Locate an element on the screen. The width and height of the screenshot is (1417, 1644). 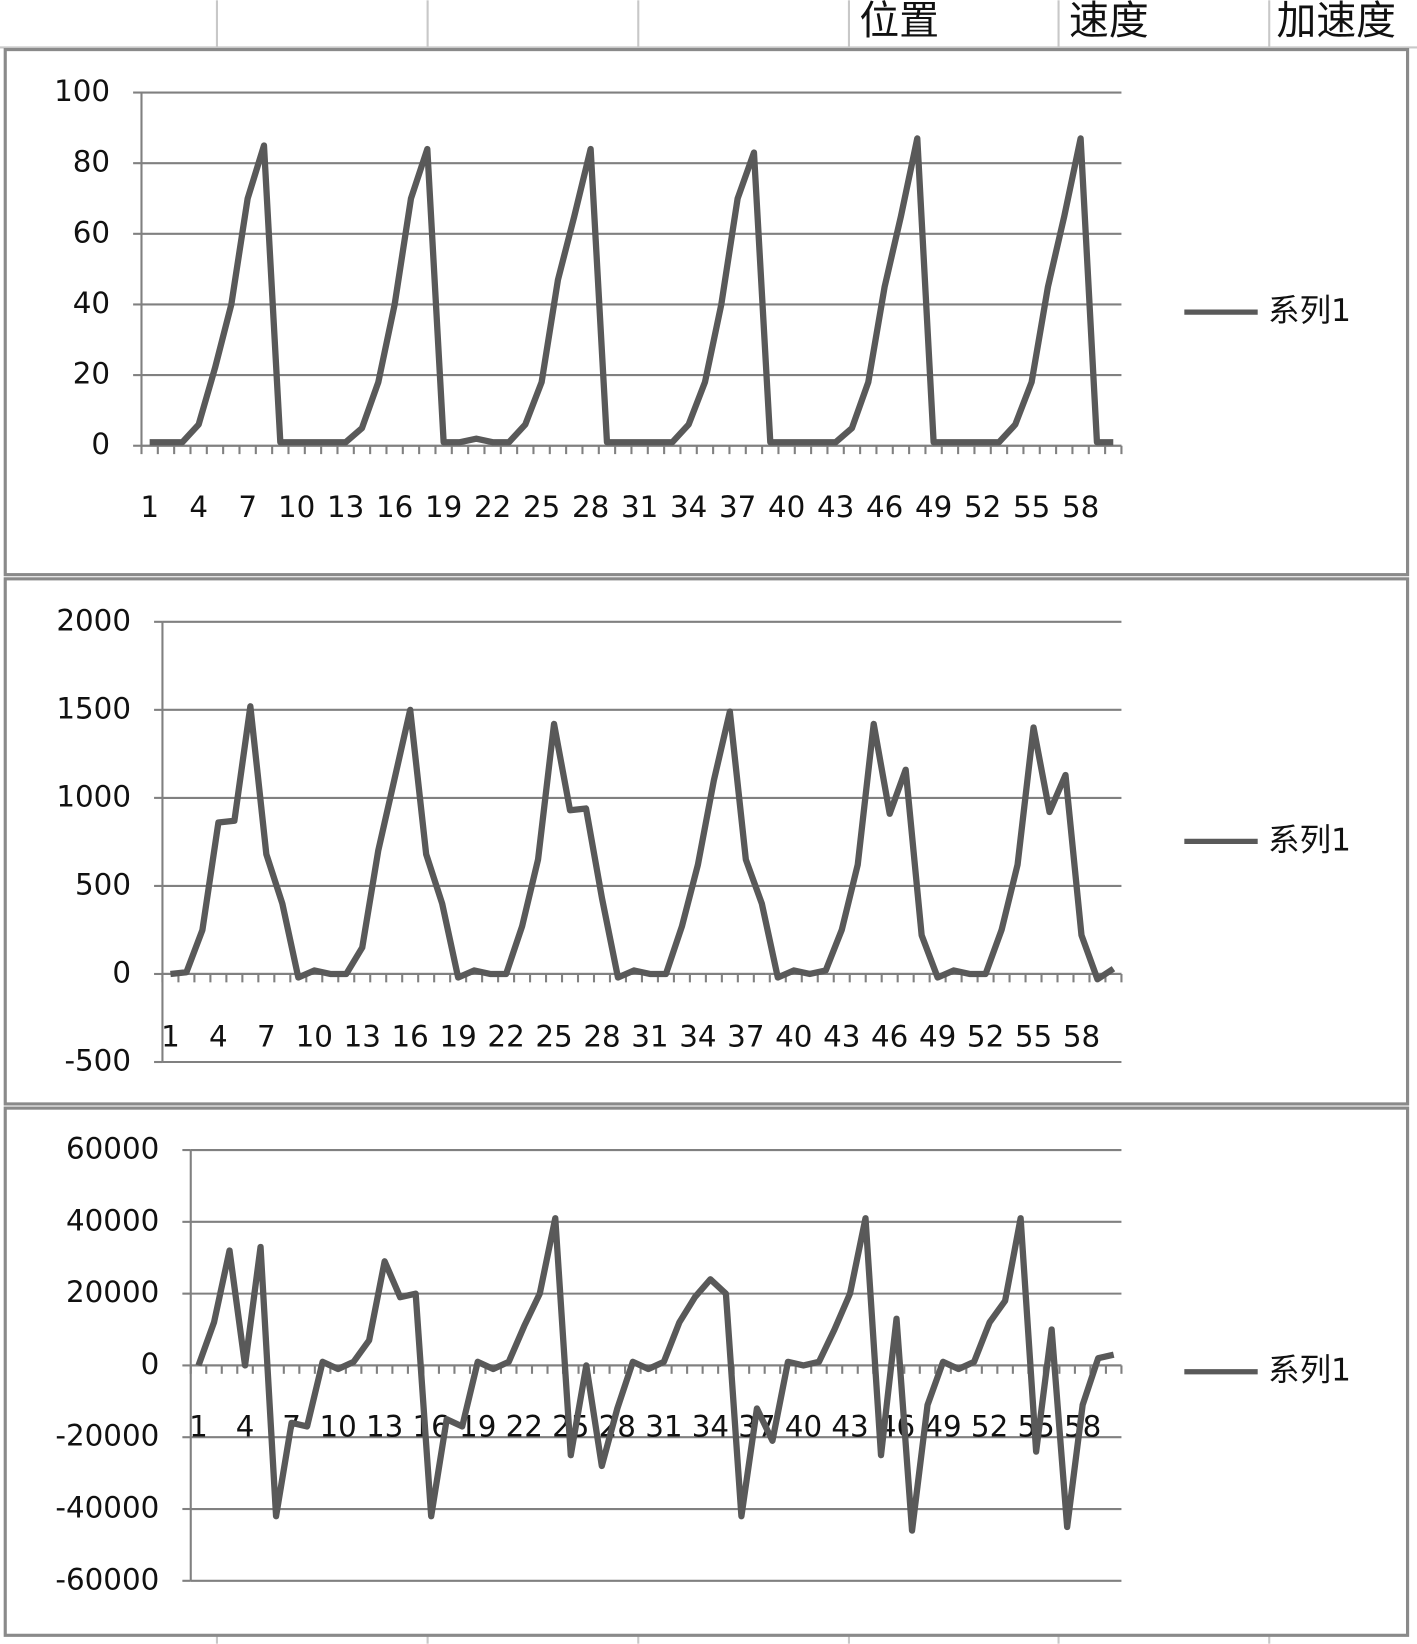
y-tick-label: -60000 is located at coordinates (107, 1579).